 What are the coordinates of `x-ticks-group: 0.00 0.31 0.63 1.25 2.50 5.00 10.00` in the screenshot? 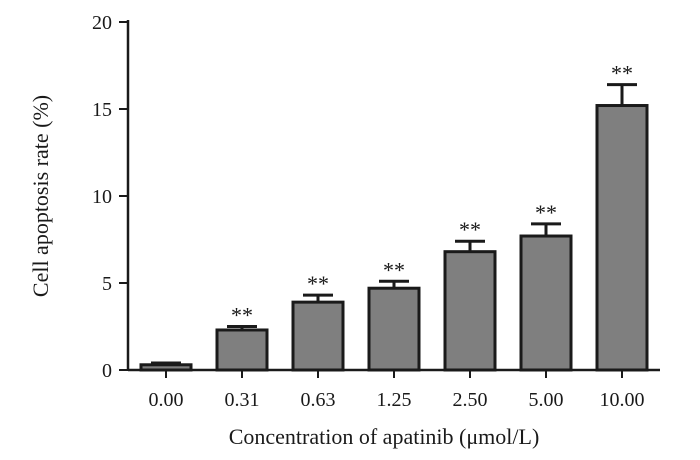 It's located at (397, 390).